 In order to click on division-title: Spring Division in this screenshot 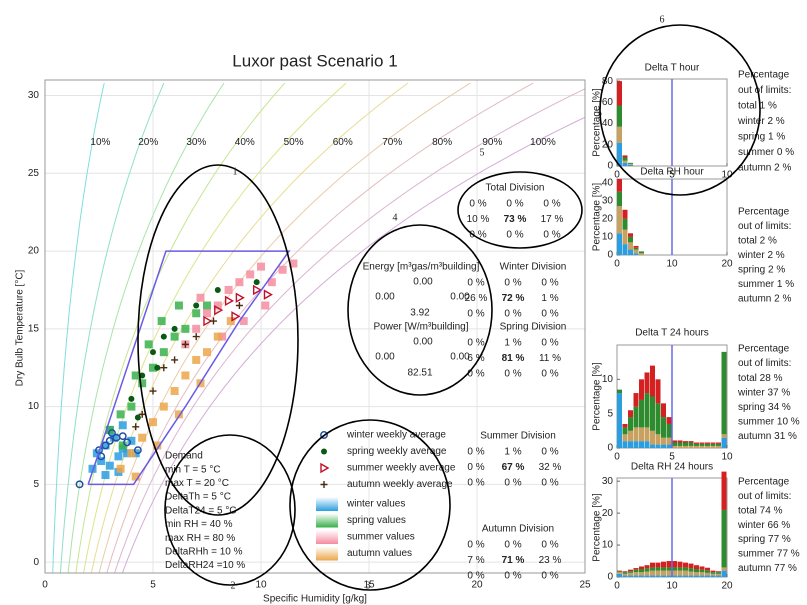, I will do `click(533, 327)`.